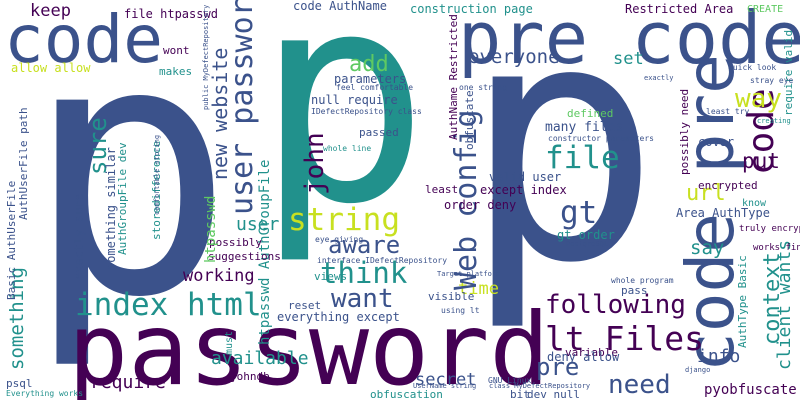  Describe the element at coordinates (523, 190) in the screenshot. I see `word-except-index: except index` at that location.